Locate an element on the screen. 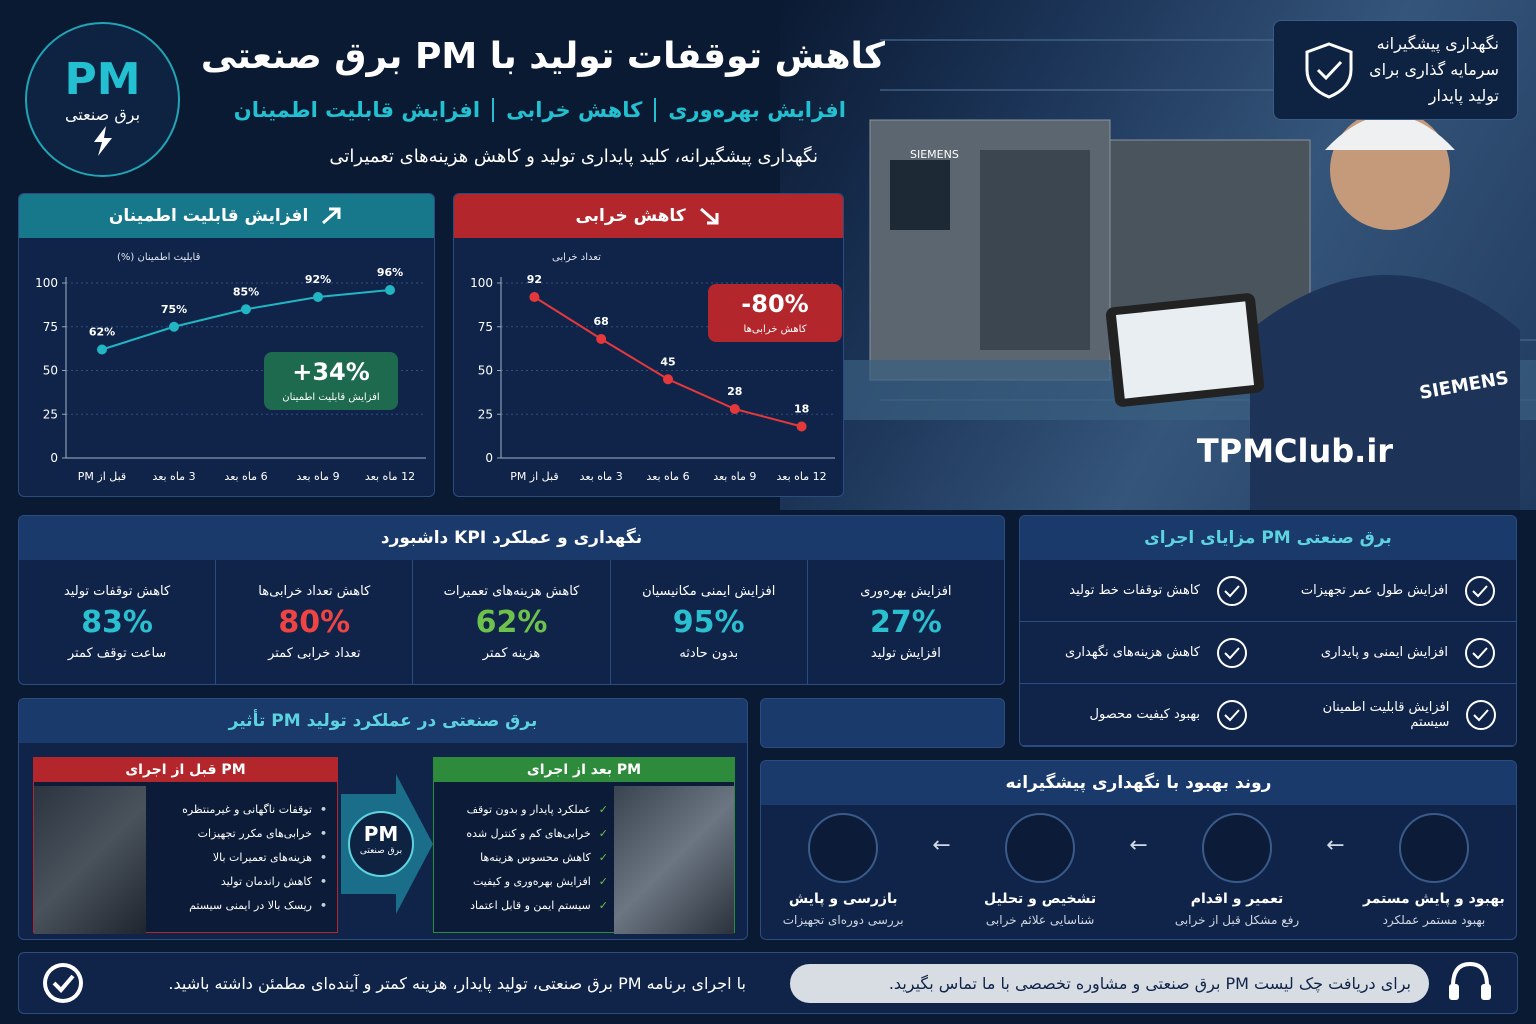 Image resolution: width=1536 pixels, height=1024 pixels. process-title: روند بهبود با نگهداری پیشگیرانه is located at coordinates (1138, 783).